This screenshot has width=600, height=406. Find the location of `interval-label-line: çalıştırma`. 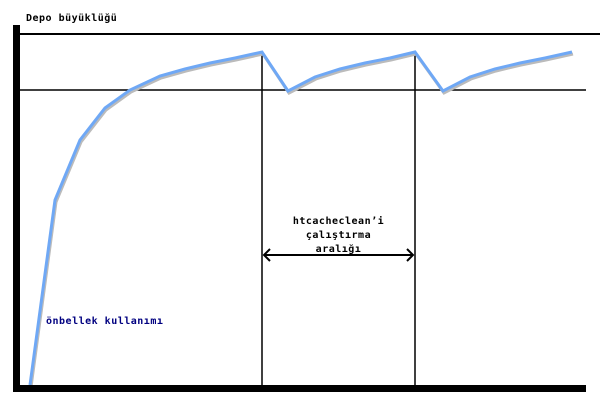

interval-label-line: çalıştırma is located at coordinates (338, 235).